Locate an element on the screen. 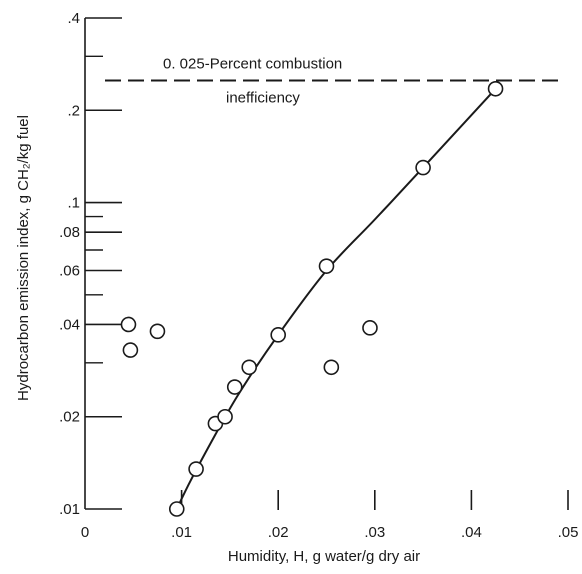 The height and width of the screenshot is (574, 582). x-tick-label: .05 is located at coordinates (568, 532).